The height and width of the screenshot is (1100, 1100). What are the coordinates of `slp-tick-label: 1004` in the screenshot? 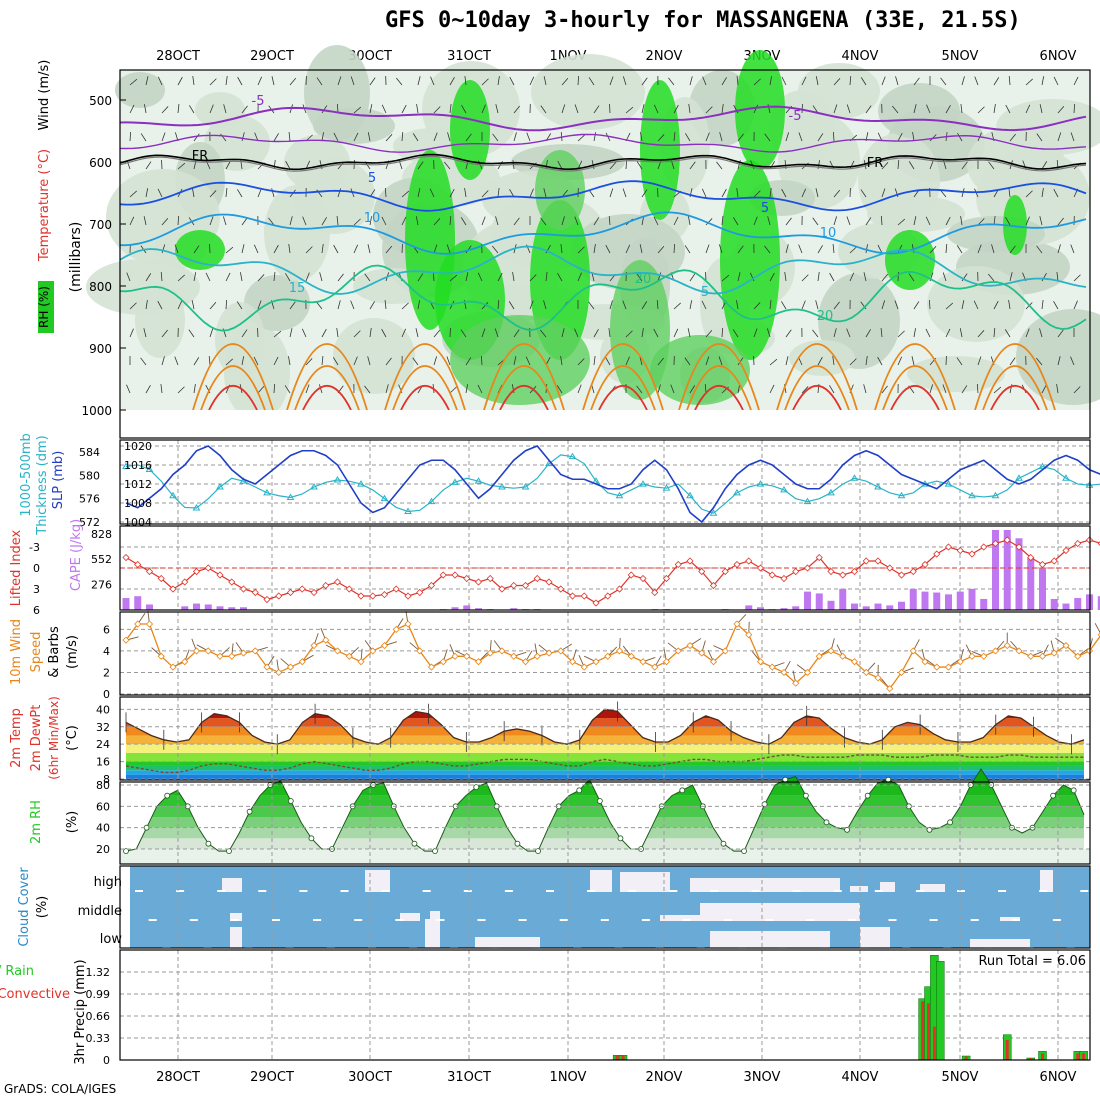 It's located at (138, 522).